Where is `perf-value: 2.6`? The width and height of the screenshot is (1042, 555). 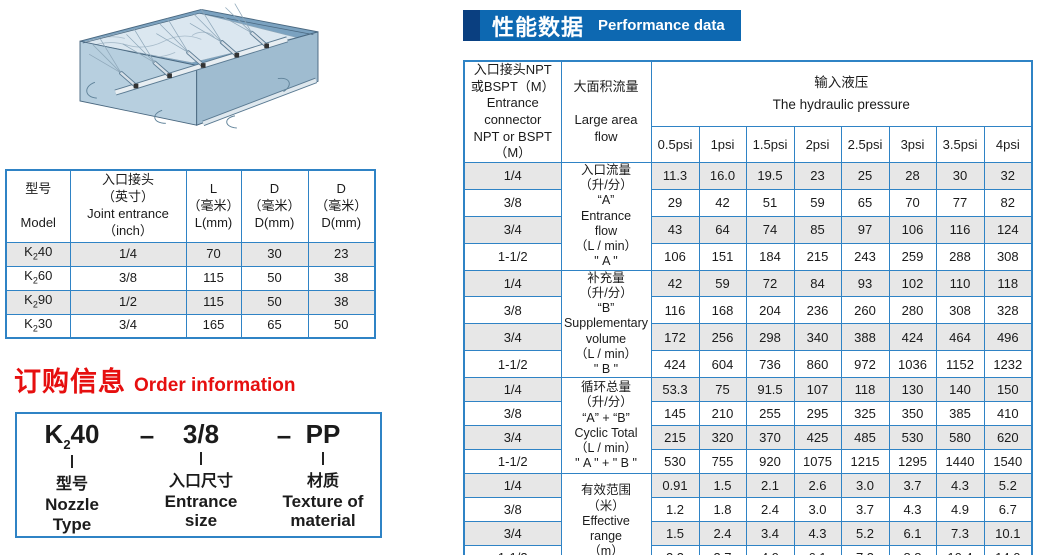 perf-value: 2.6 is located at coordinates (817, 486).